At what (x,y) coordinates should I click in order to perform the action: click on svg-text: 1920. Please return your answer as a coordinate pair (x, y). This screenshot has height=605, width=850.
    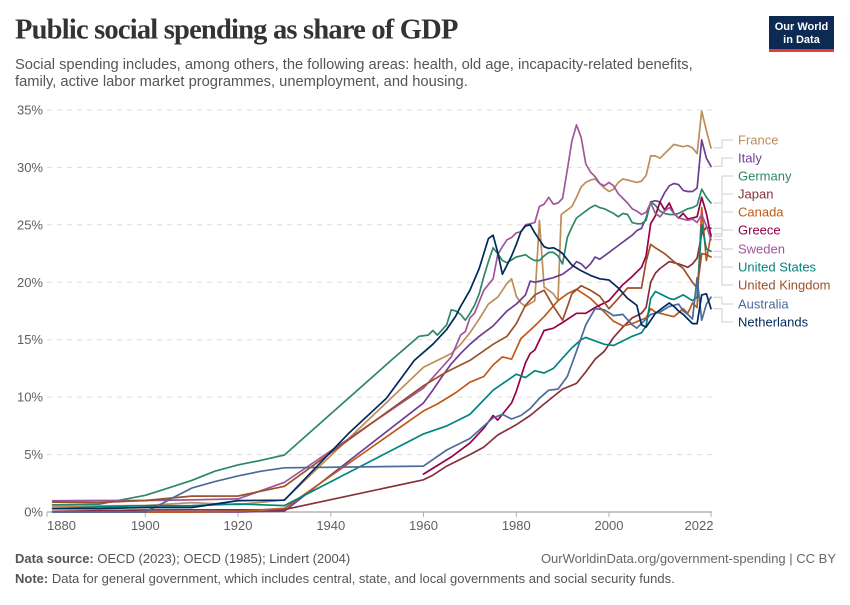
    Looking at the image, I should click on (238, 525).